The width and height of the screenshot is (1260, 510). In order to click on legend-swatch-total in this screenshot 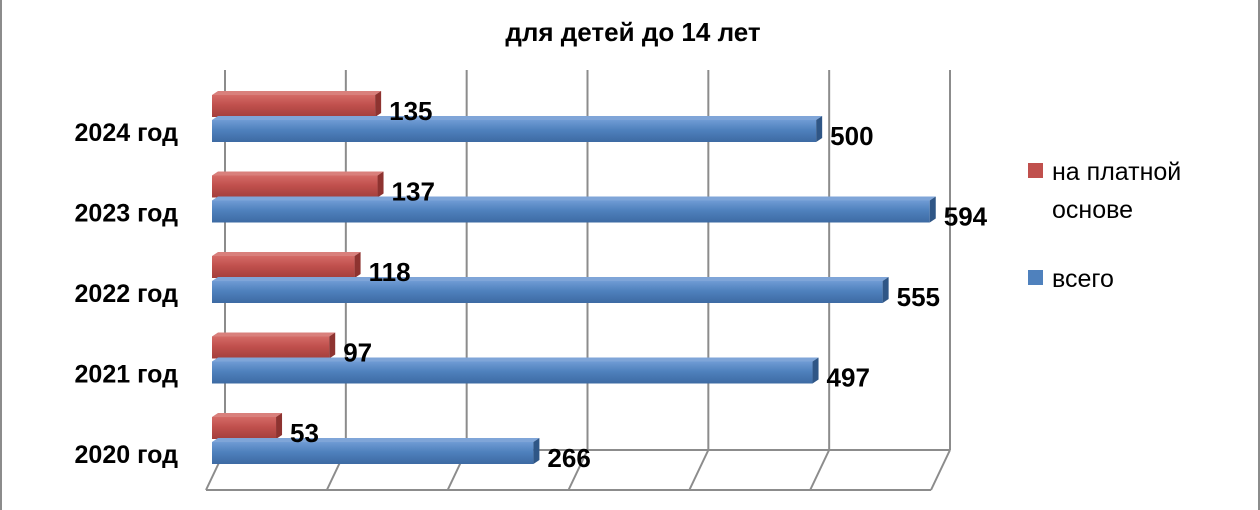, I will do `click(1035, 277)`.